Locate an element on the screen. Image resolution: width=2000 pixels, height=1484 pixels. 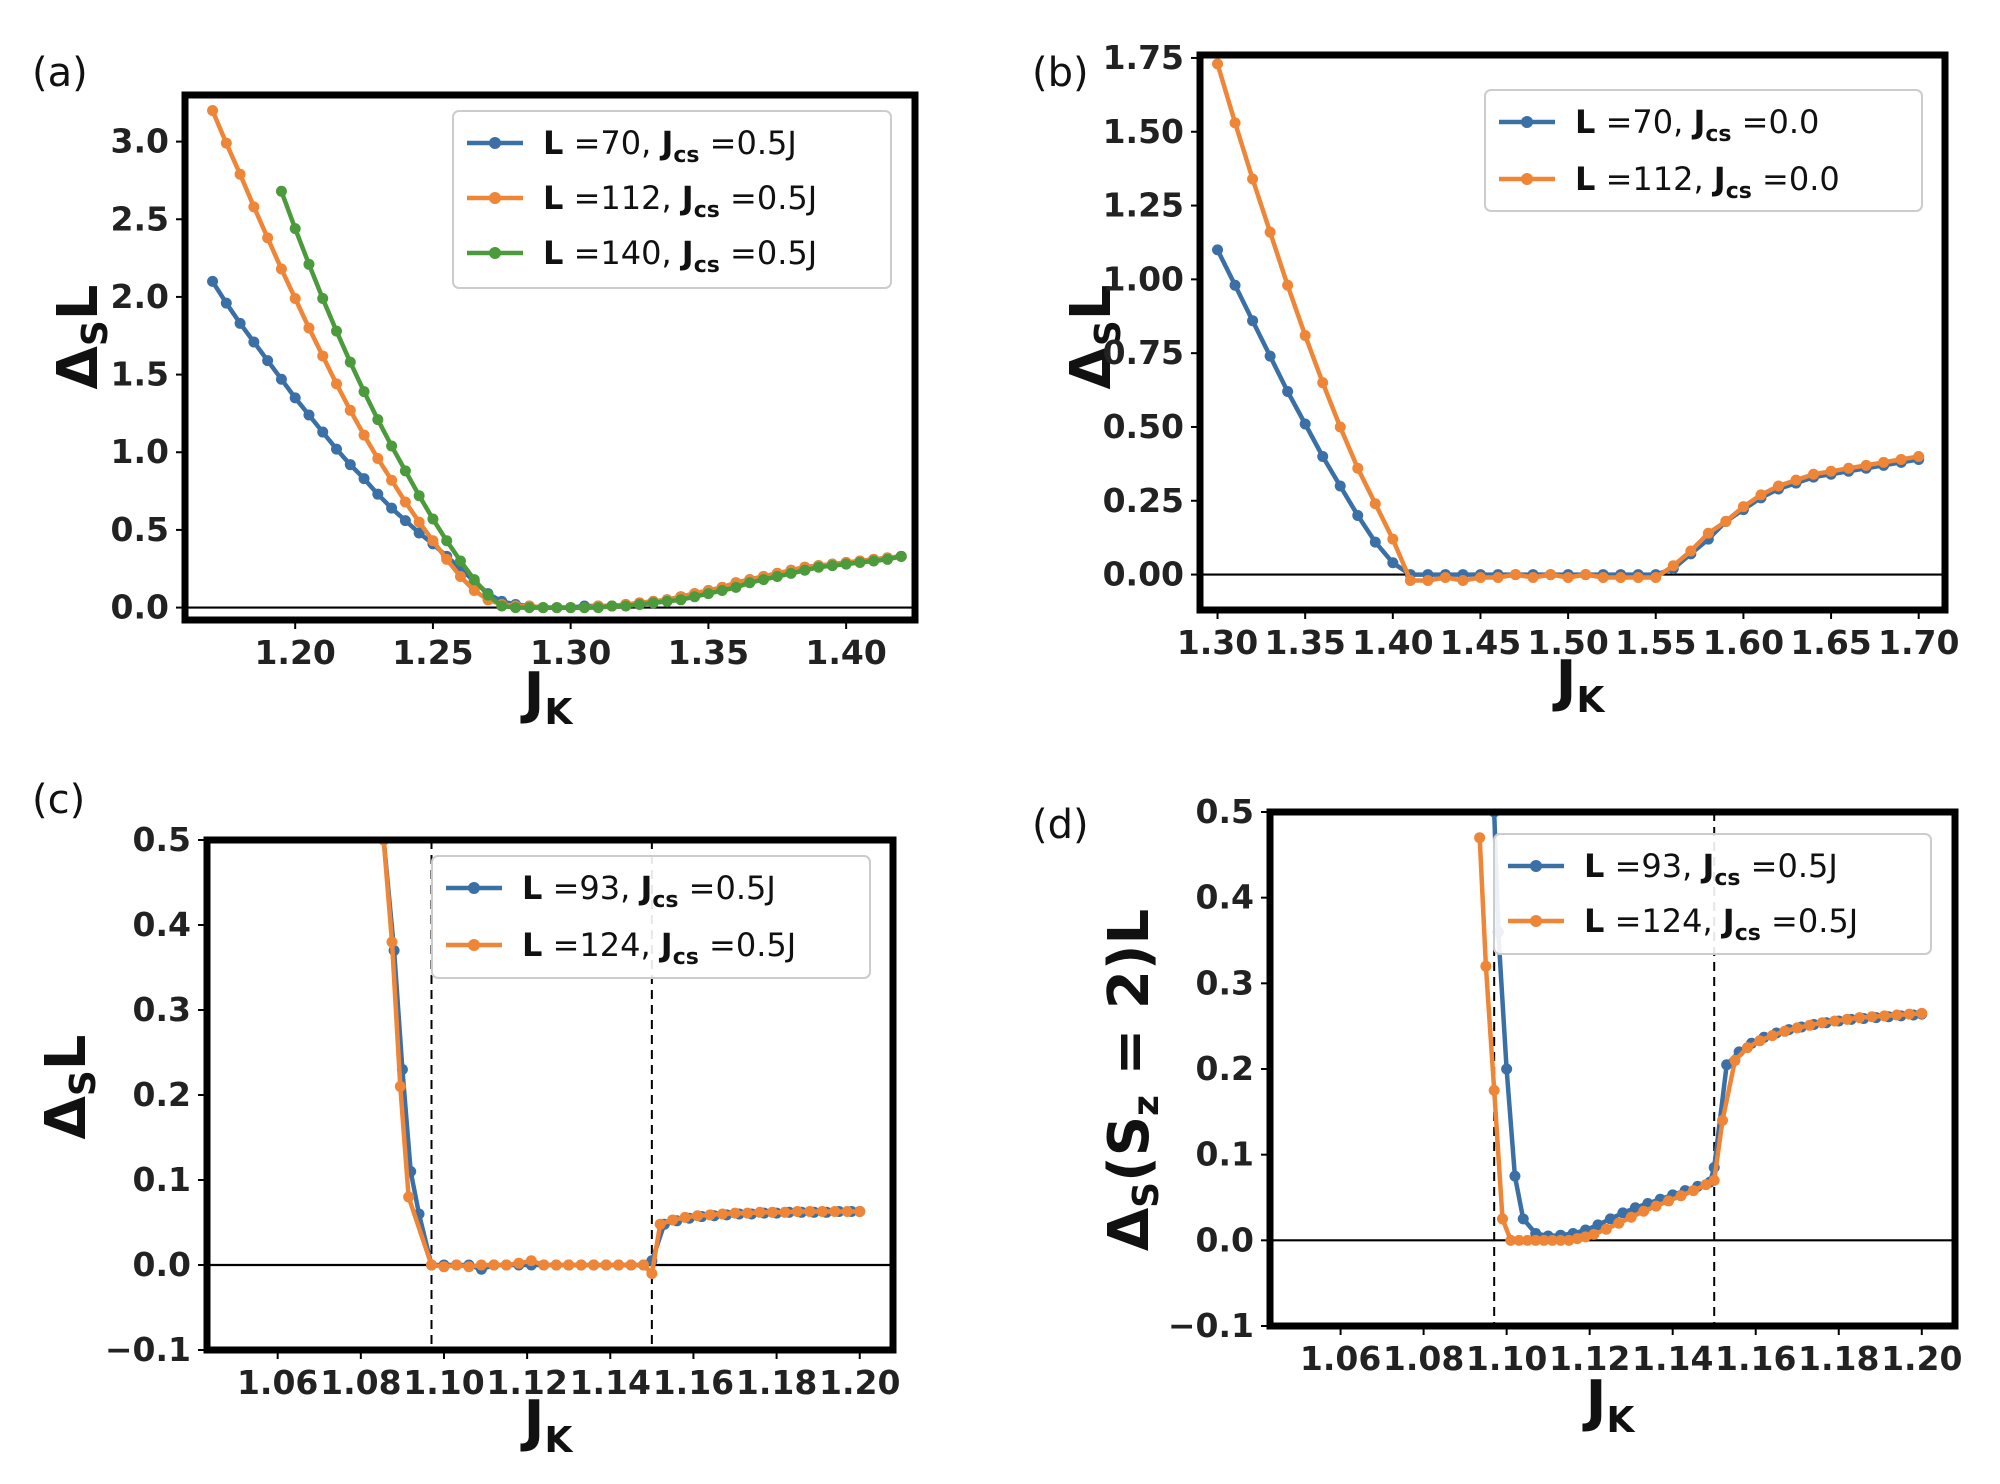
legend-entry-93: L =93, Jcs =0.5J is located at coordinates (649, 891).